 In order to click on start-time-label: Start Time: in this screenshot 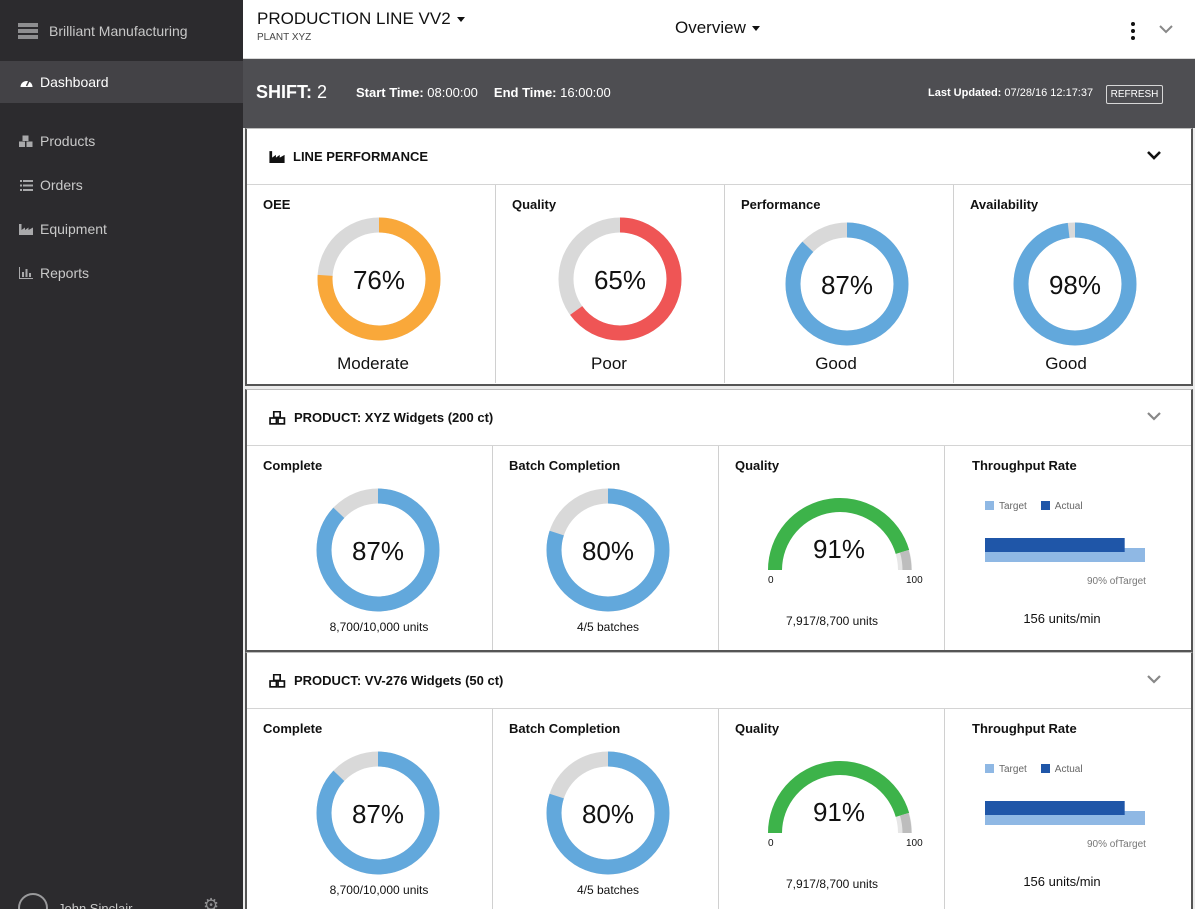, I will do `click(390, 92)`.